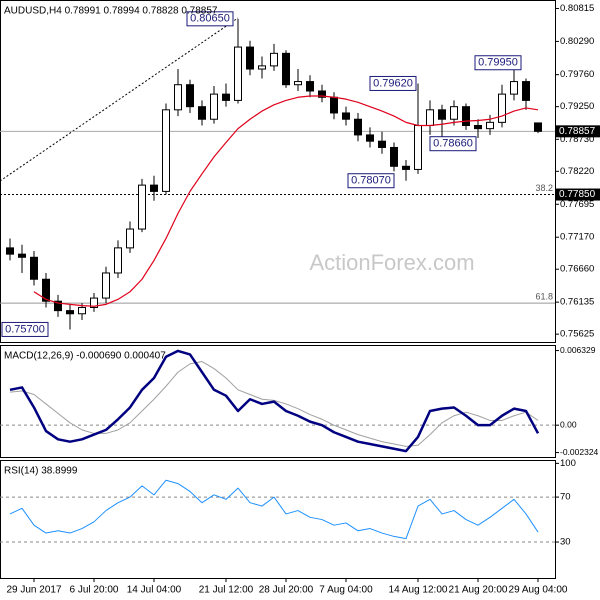  I want to click on trend-line, so click(119, 99).